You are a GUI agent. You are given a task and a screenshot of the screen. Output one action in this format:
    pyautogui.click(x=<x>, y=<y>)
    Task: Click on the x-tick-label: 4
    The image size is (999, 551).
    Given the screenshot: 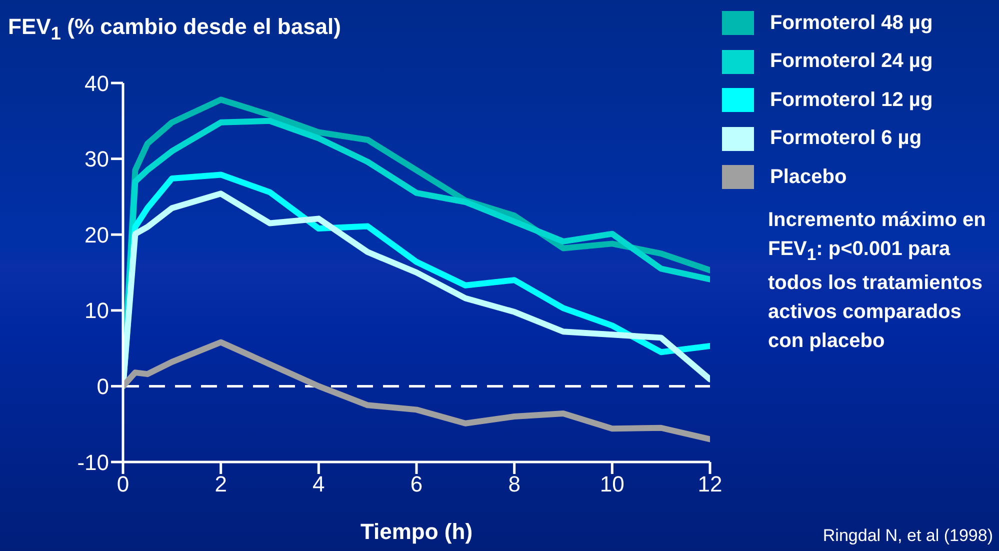 What is the action you would take?
    pyautogui.click(x=318, y=484)
    